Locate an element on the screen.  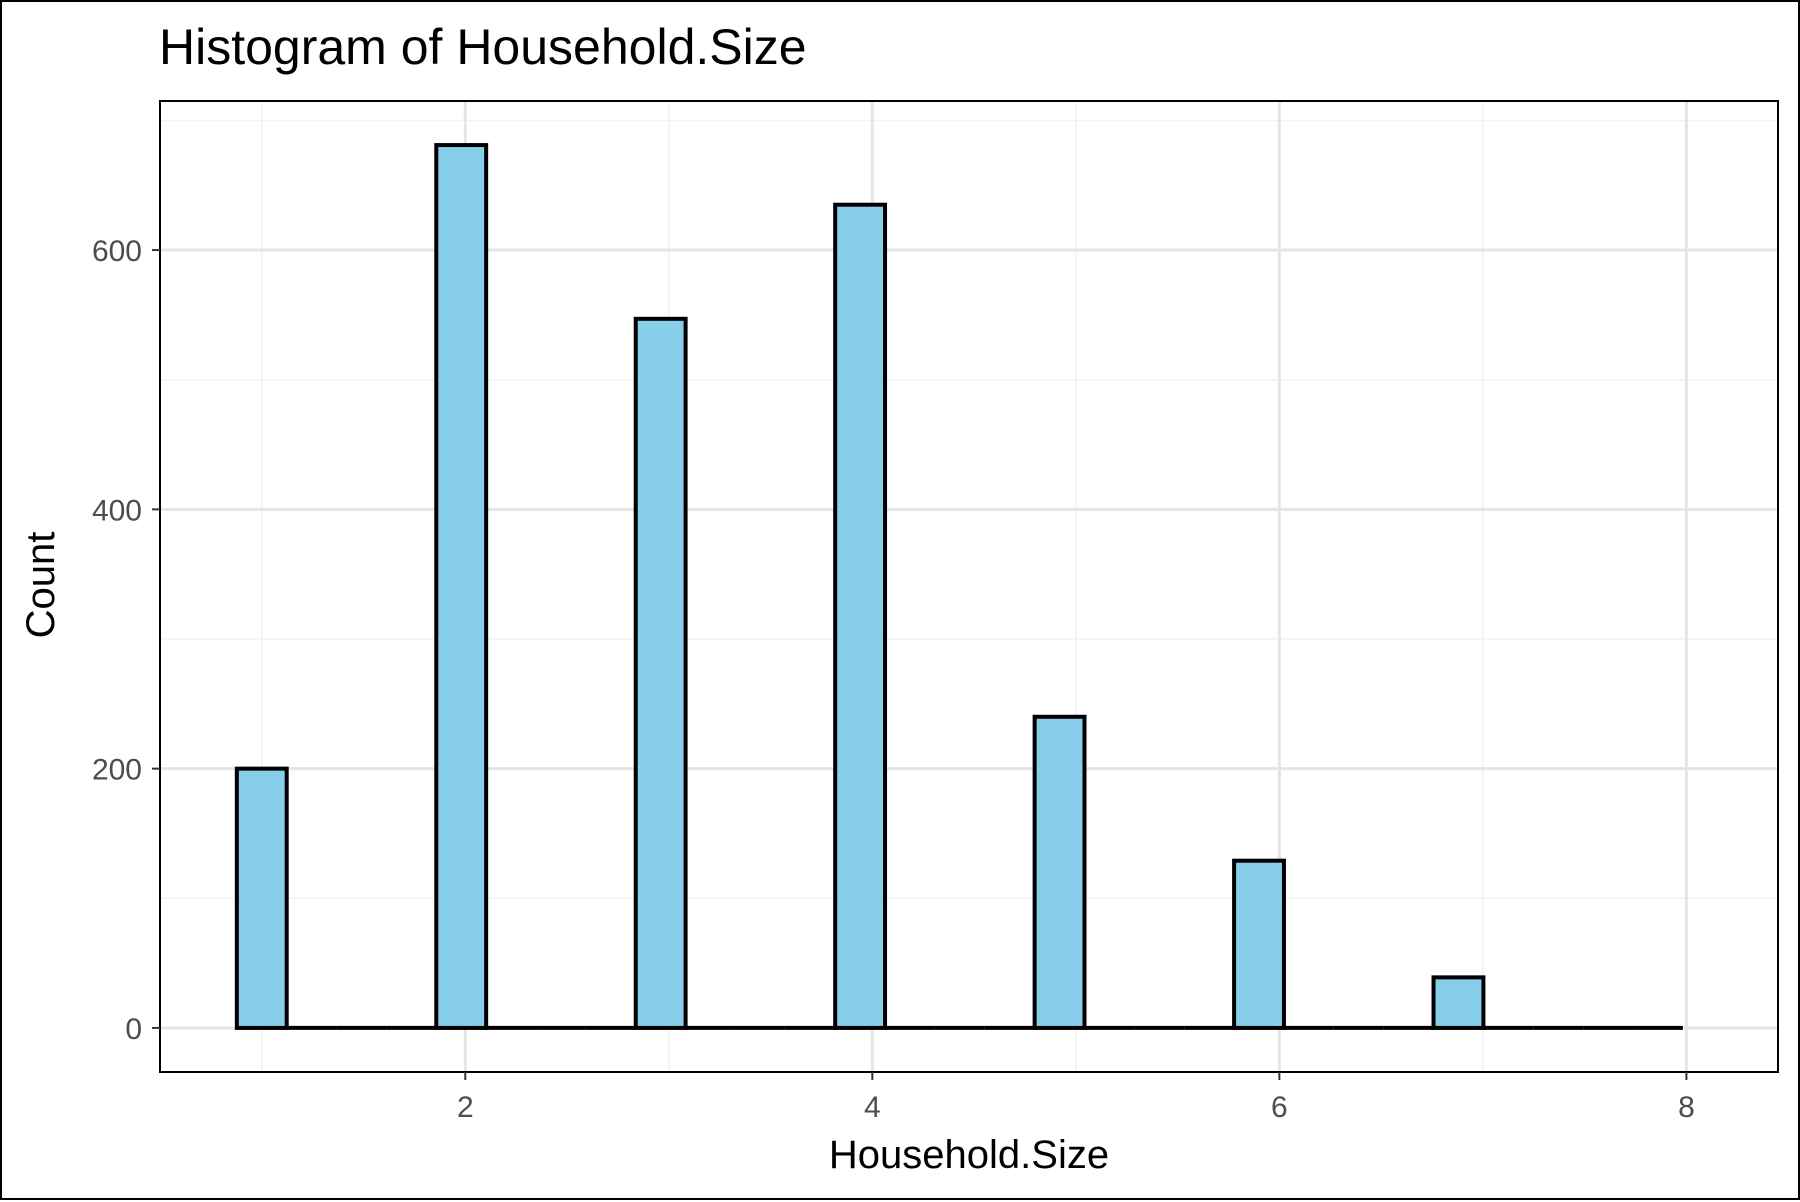
x-tick-label: 8 is located at coordinates (1686, 1107).